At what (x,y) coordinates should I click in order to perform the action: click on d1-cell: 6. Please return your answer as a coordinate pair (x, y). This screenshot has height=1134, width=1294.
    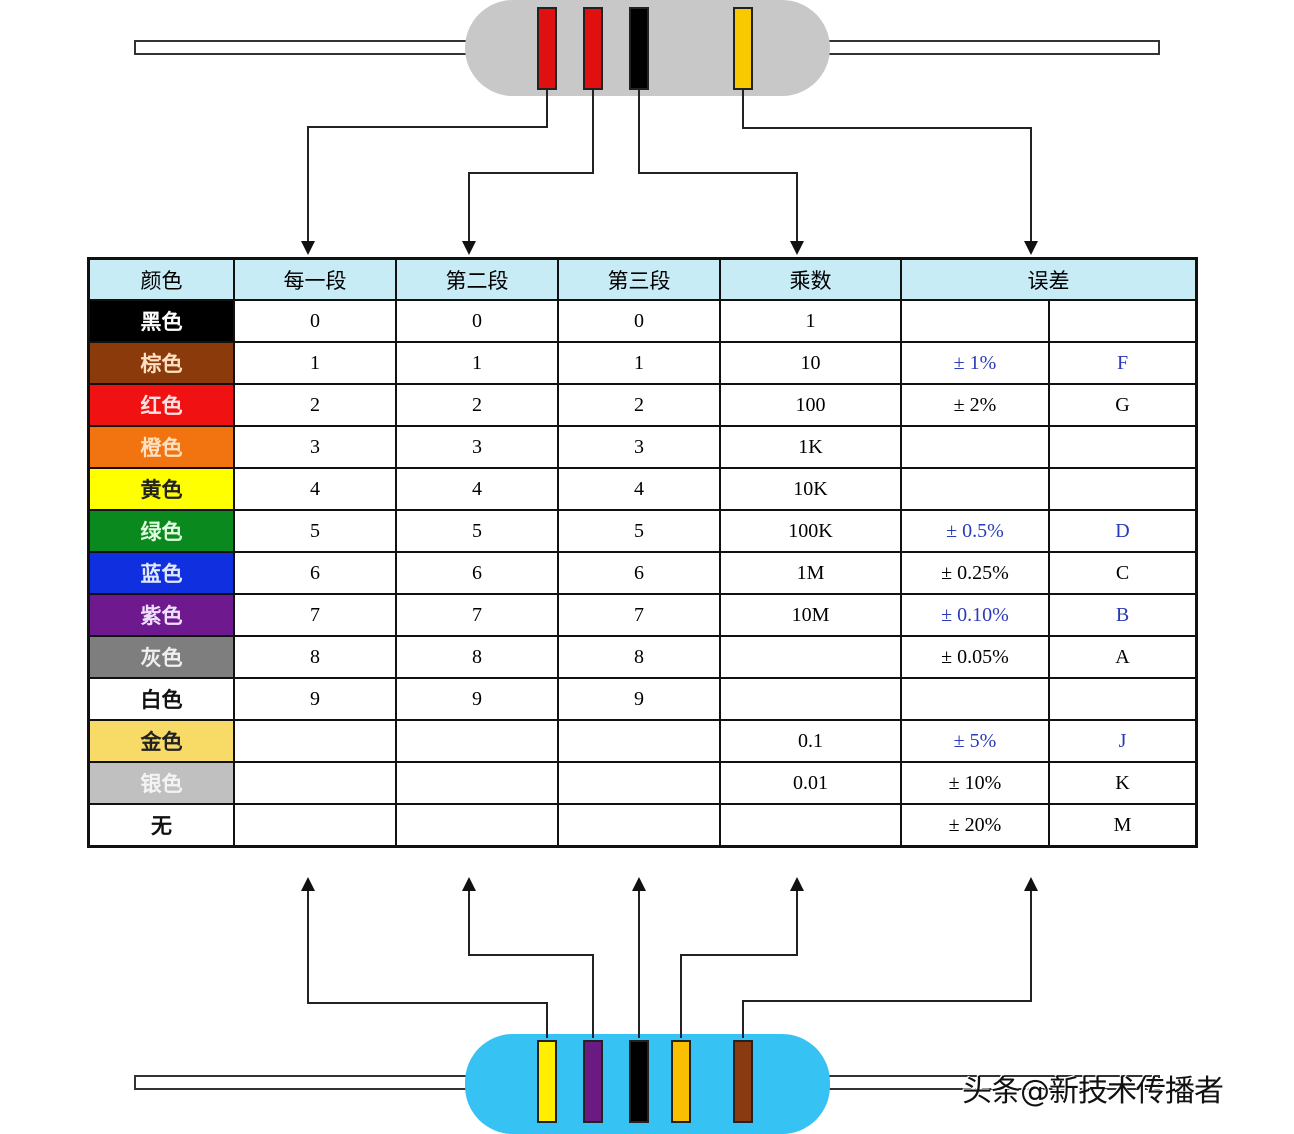
    Looking at the image, I should click on (315, 573).